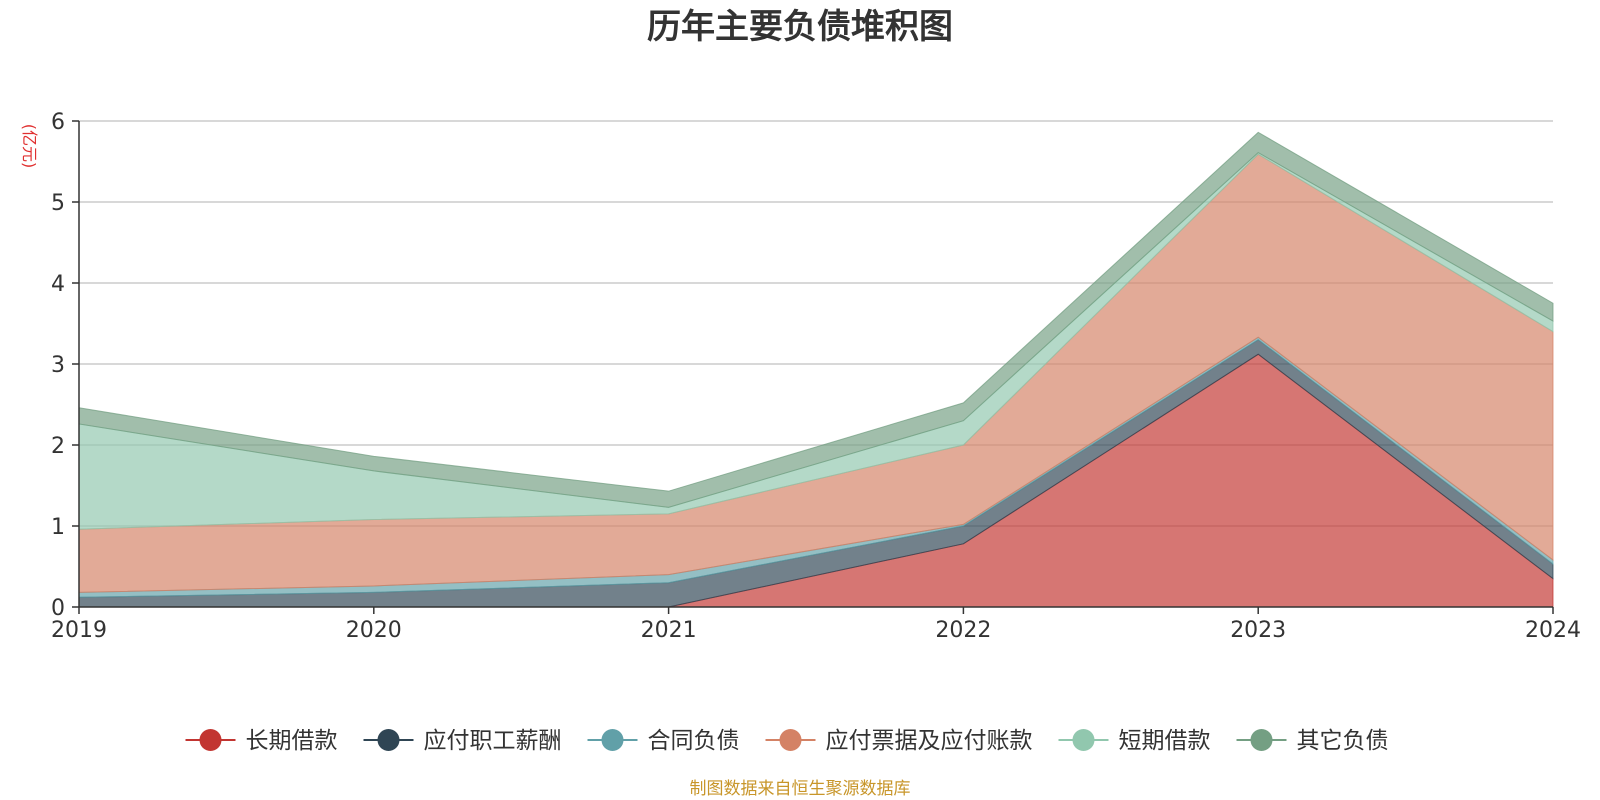  I want to click on y-tick-label: 4, so click(58, 284).